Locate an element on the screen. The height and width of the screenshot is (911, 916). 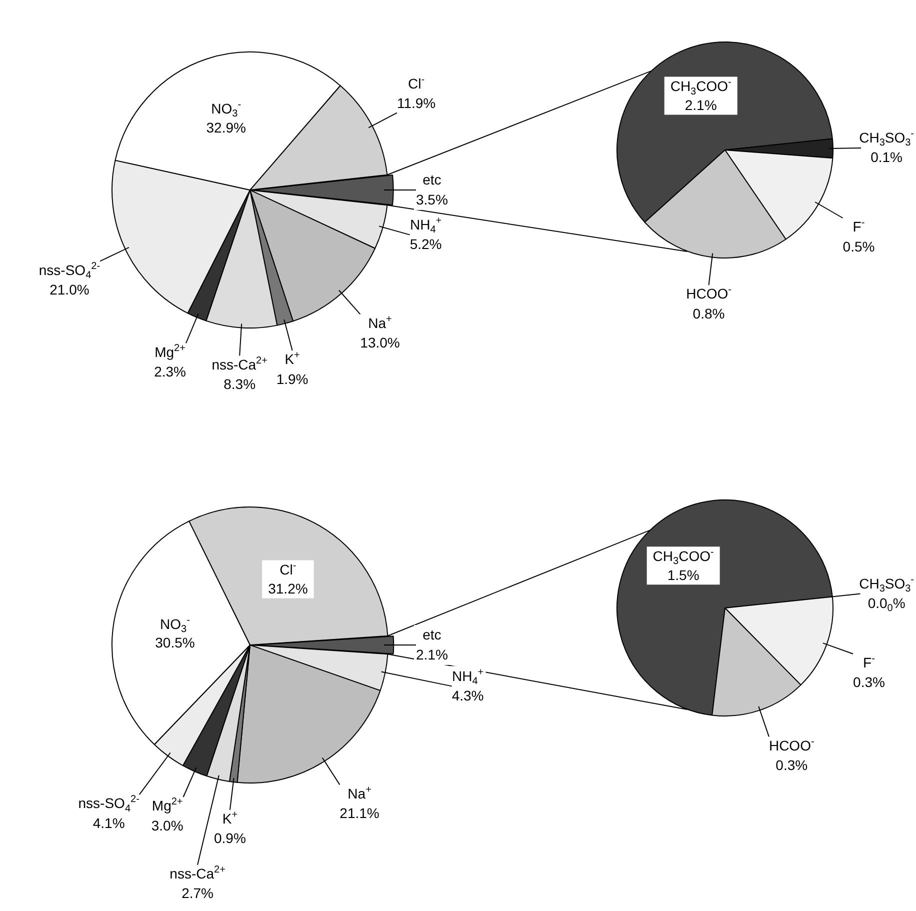
data-label: 0.1% is located at coordinates (886, 157).